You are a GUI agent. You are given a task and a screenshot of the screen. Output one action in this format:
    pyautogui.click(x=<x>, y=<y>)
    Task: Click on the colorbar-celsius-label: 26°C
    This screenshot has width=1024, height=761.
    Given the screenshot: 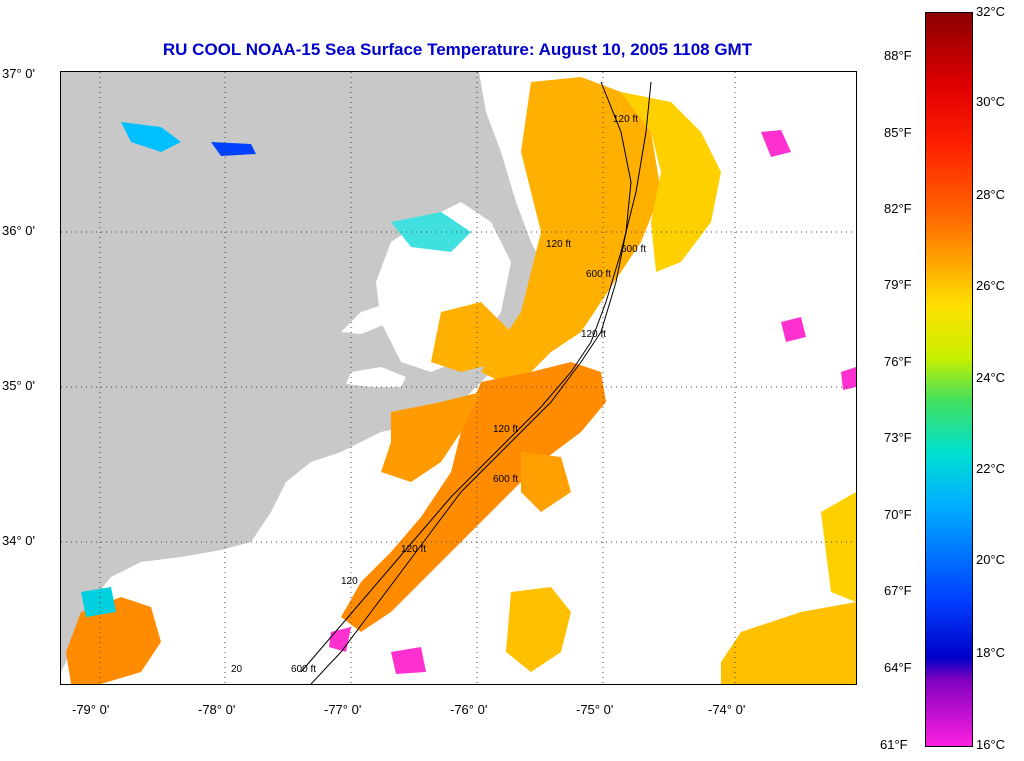 What is the action you would take?
    pyautogui.click(x=991, y=285)
    